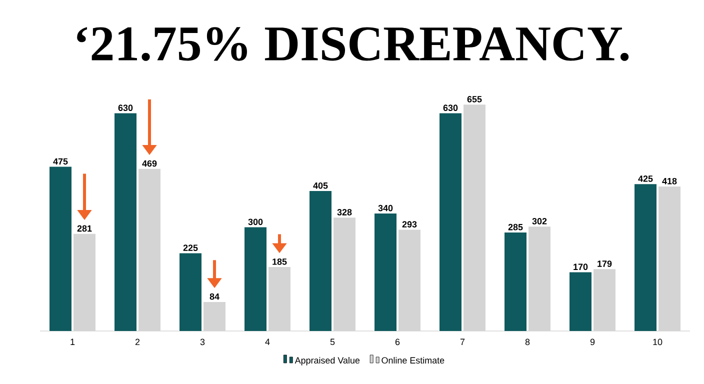 The height and width of the screenshot is (384, 704). I want to click on data-label: 185, so click(279, 261).